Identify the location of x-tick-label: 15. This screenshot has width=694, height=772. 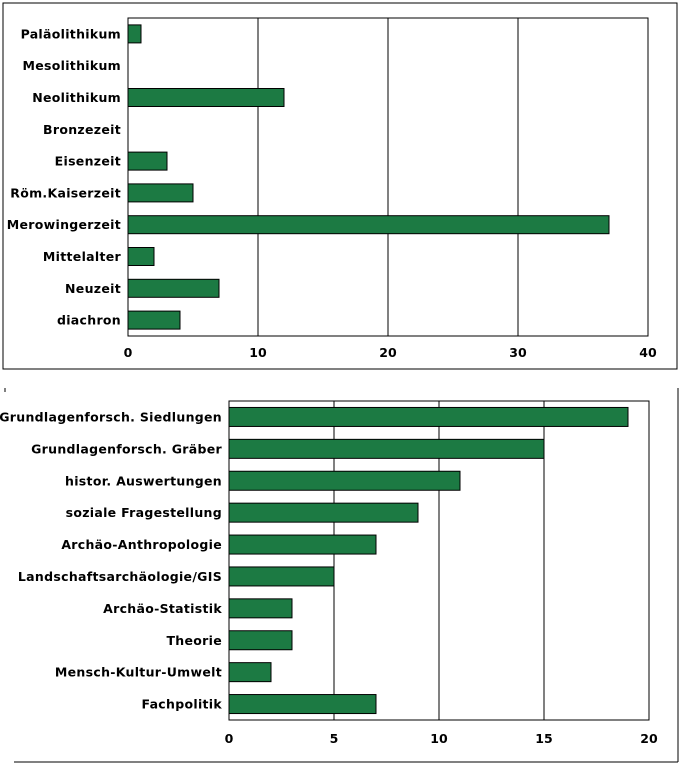
(543, 738).